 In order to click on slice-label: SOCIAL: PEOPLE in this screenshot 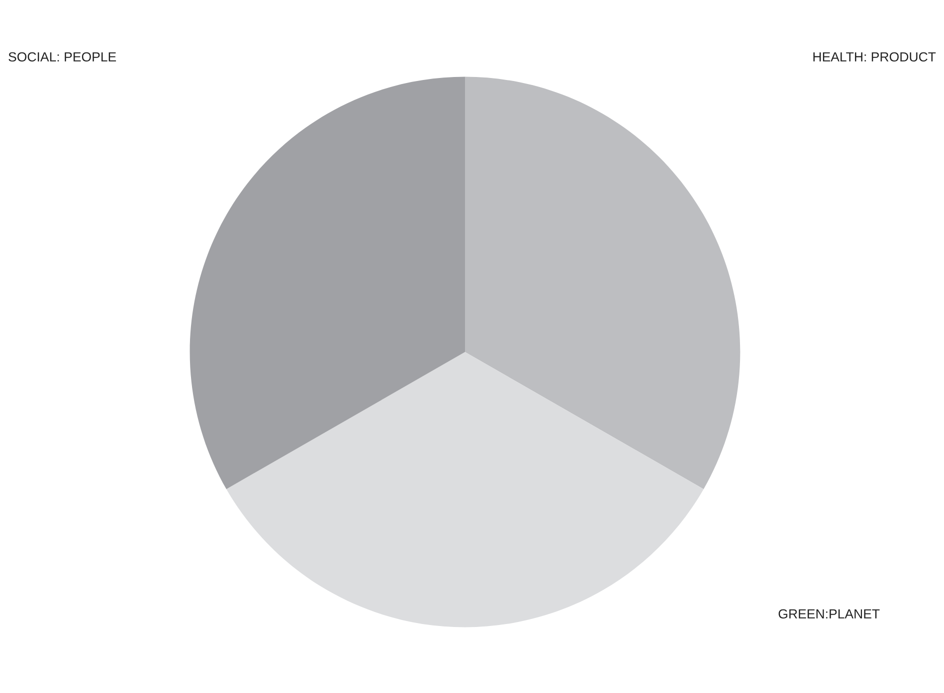, I will do `click(62, 57)`.